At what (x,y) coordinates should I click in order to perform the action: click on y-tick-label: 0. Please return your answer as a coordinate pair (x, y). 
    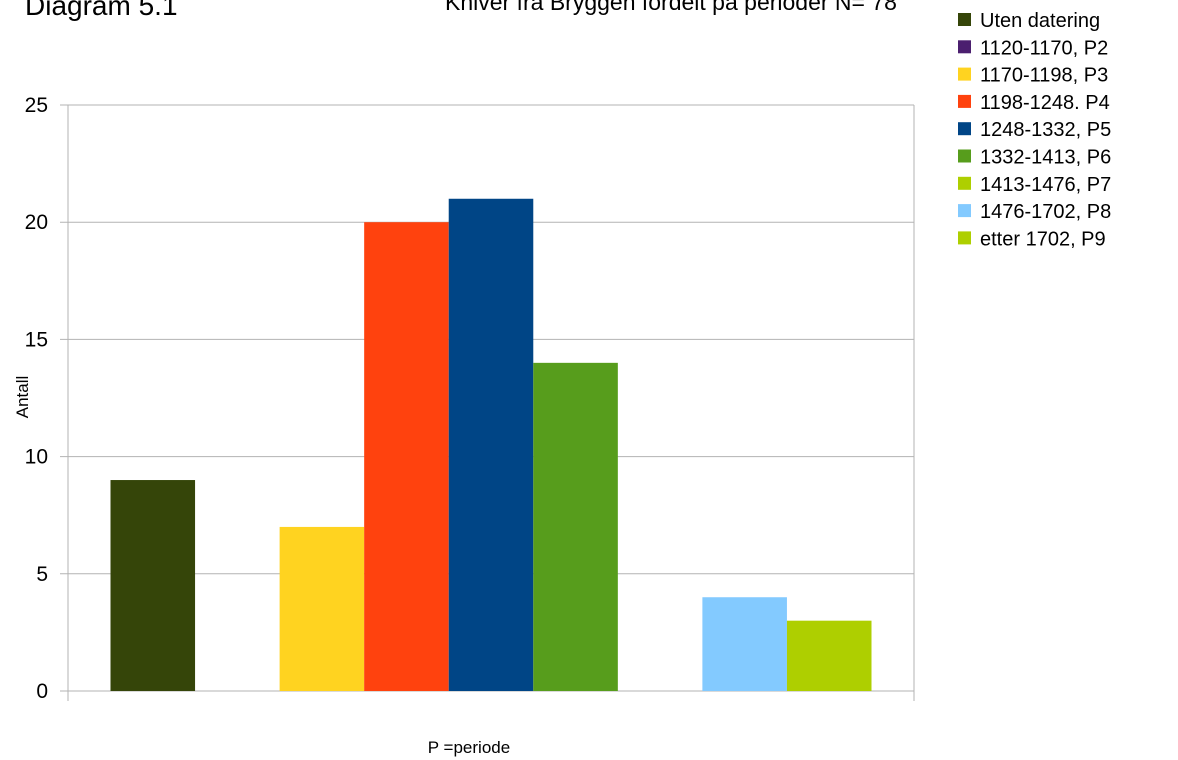
    Looking at the image, I should click on (42, 691).